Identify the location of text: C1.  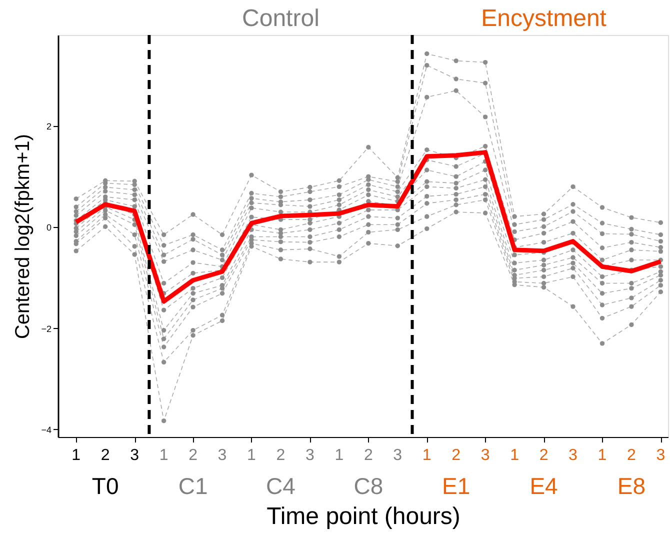
(193, 486).